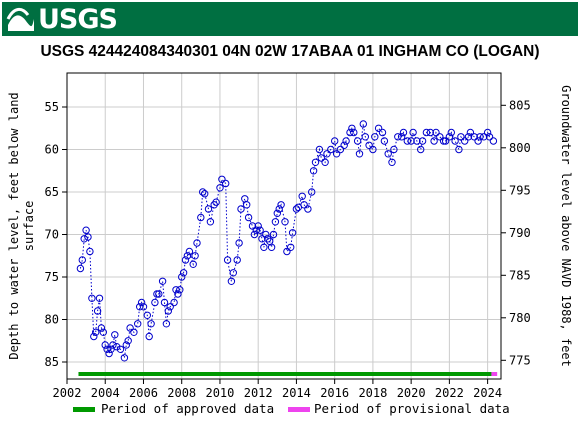 The height and width of the screenshot is (430, 580). I want to click on y-tick-label-left: 70, so click(52, 235).